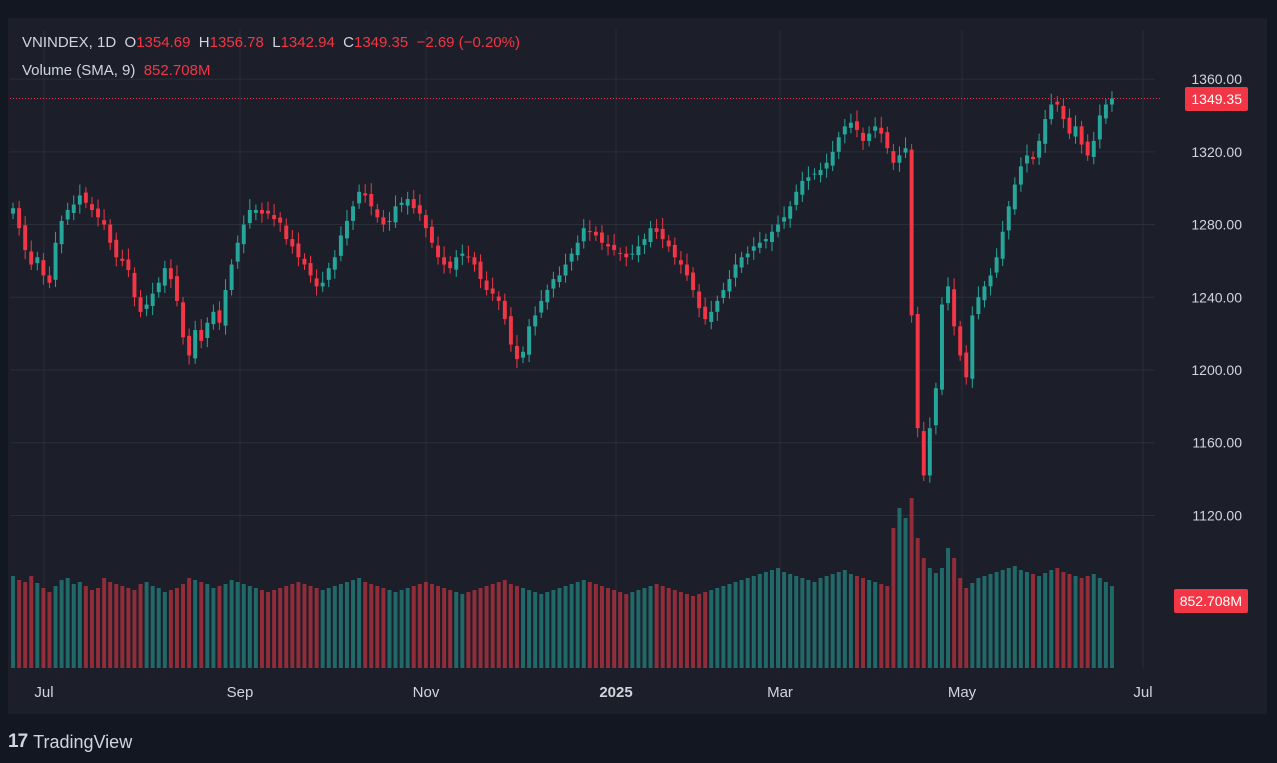  I want to click on symbol-label: VNINDEX, 1D, so click(69, 42).